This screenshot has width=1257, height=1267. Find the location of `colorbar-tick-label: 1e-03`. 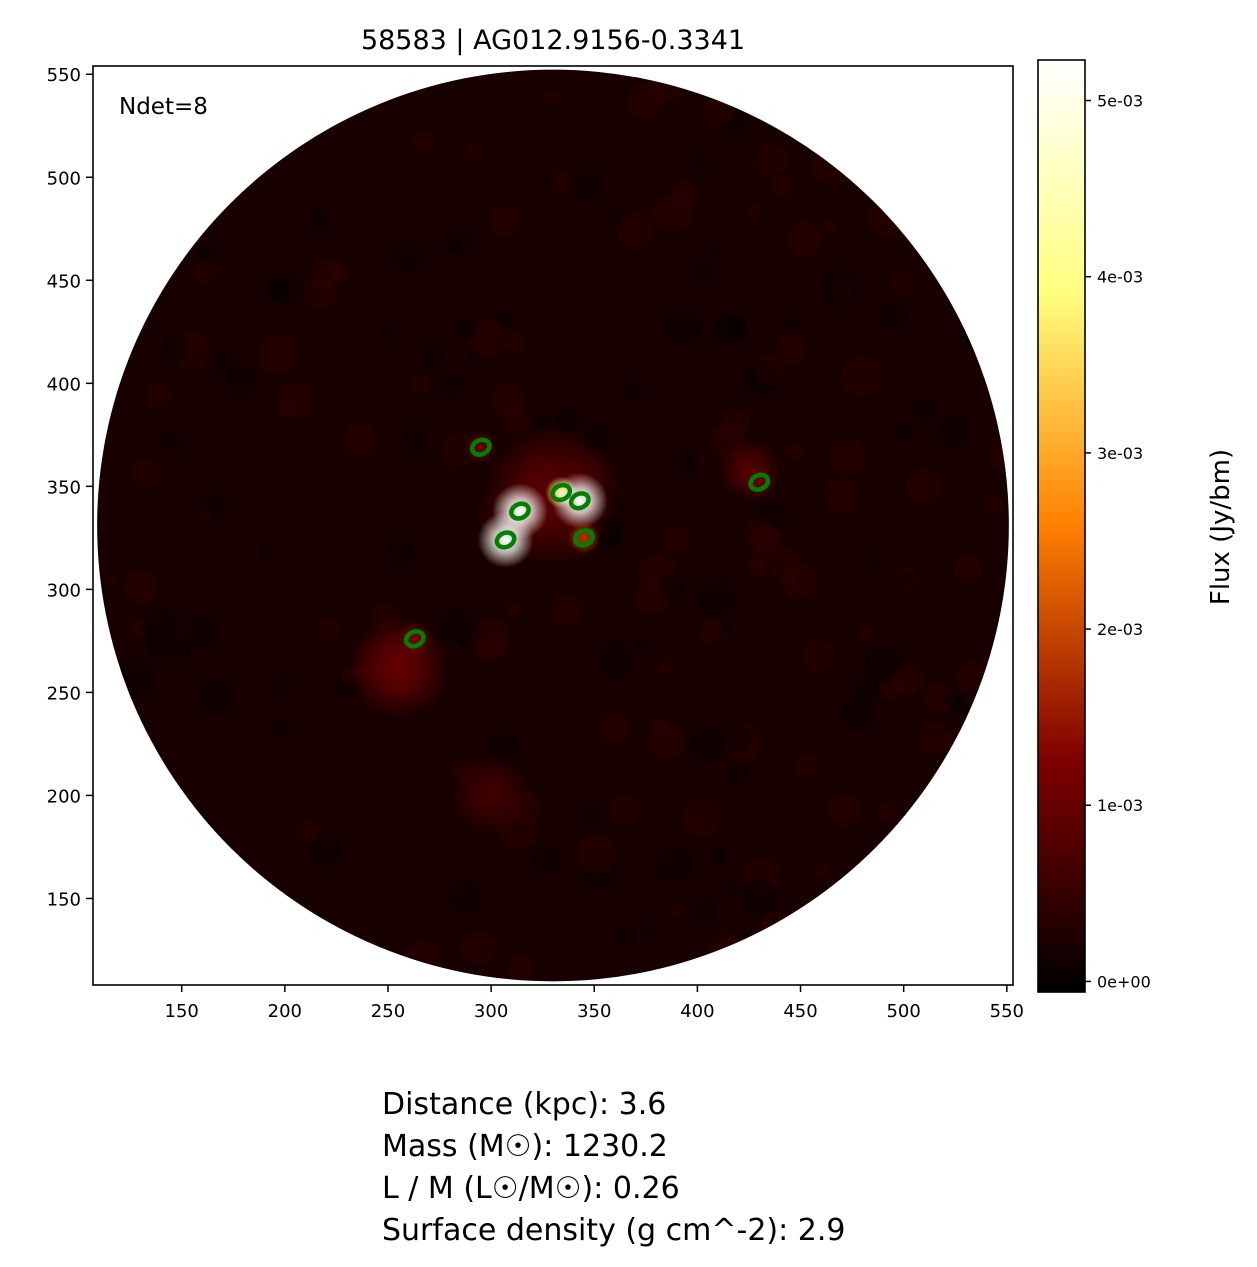

colorbar-tick-label: 1e-03 is located at coordinates (1120, 805).